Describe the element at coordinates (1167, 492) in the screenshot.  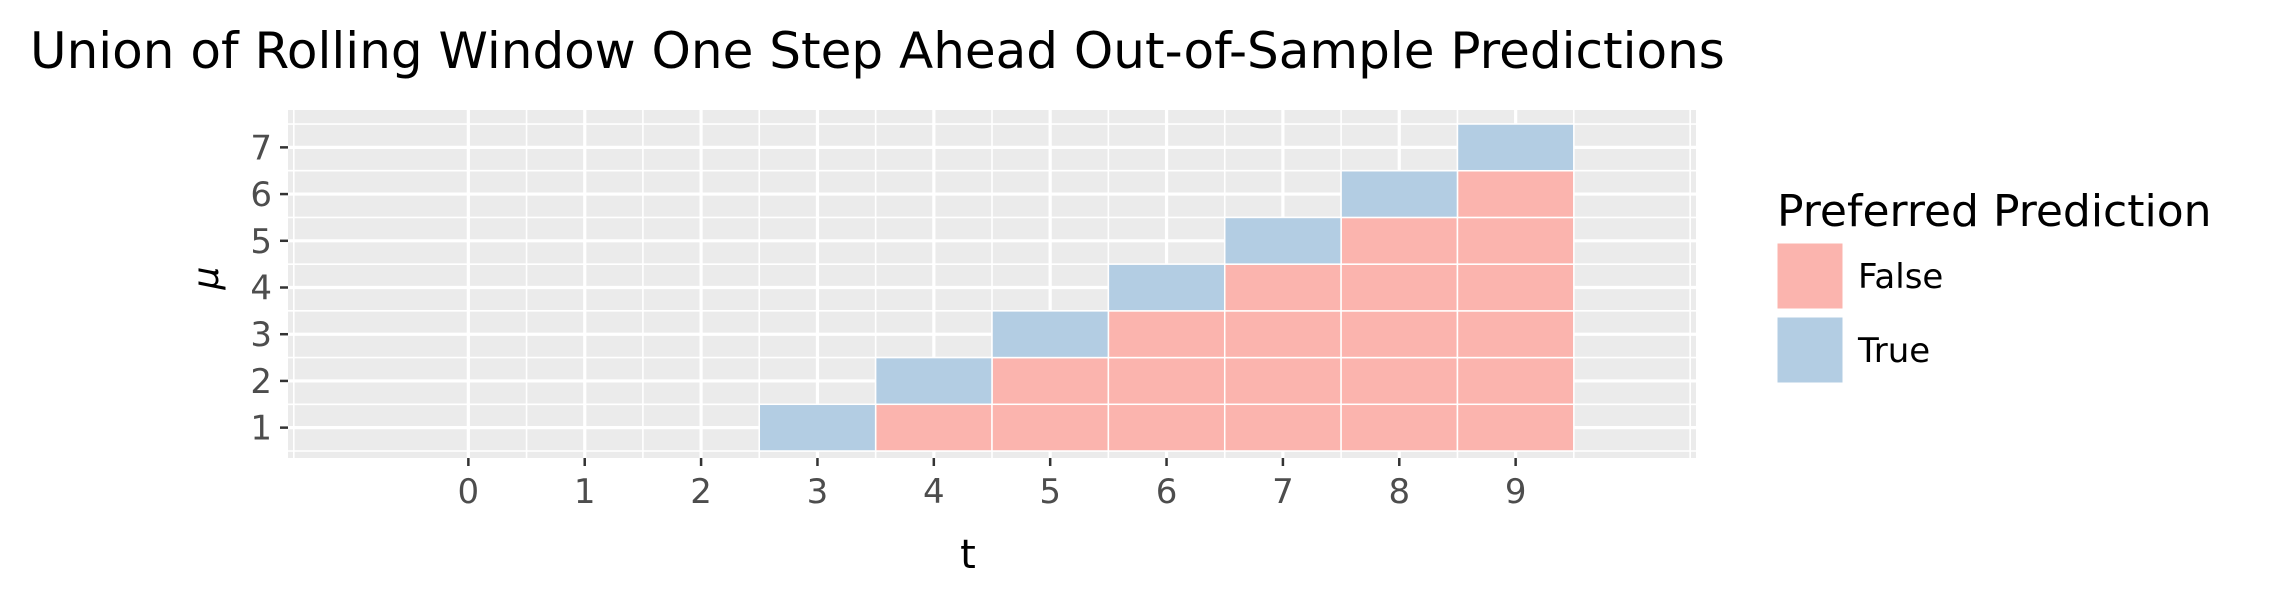
I see `x-tick-label: 6` at that location.